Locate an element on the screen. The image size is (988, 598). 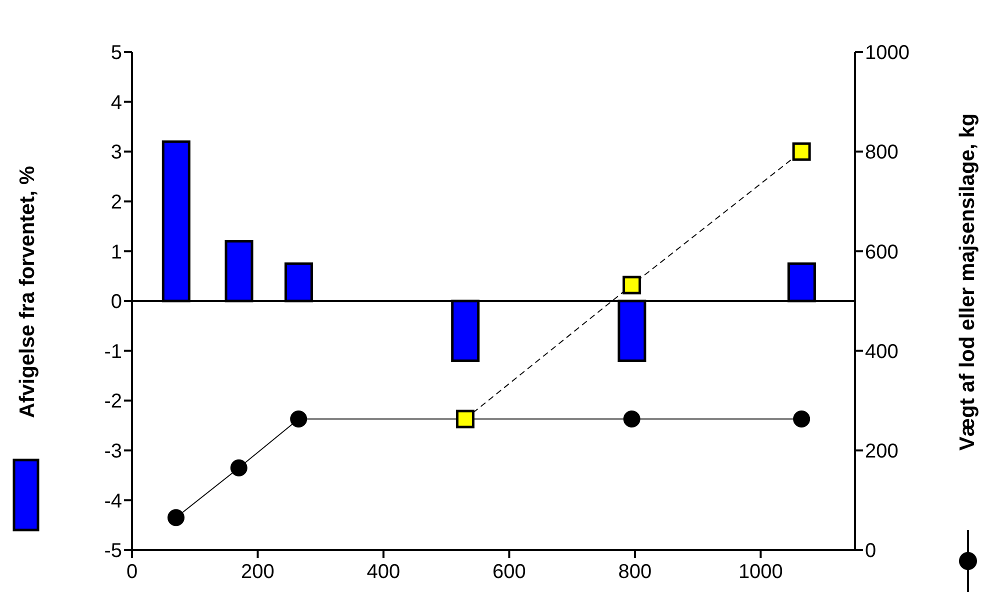
y-tick-label: -3 is located at coordinates (113, 451).